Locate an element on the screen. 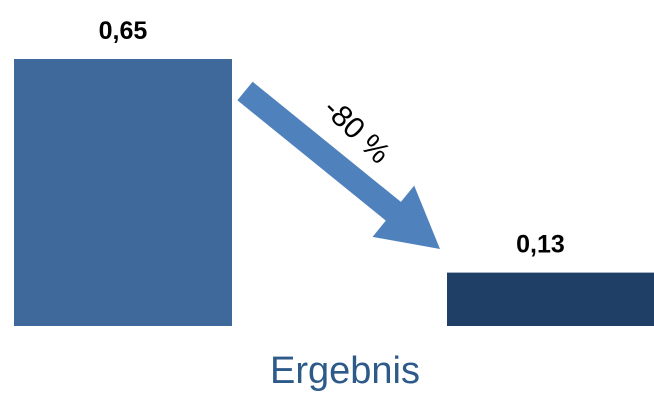 The image size is (654, 395). bar-value-label-before: 0,65 is located at coordinates (123, 31).